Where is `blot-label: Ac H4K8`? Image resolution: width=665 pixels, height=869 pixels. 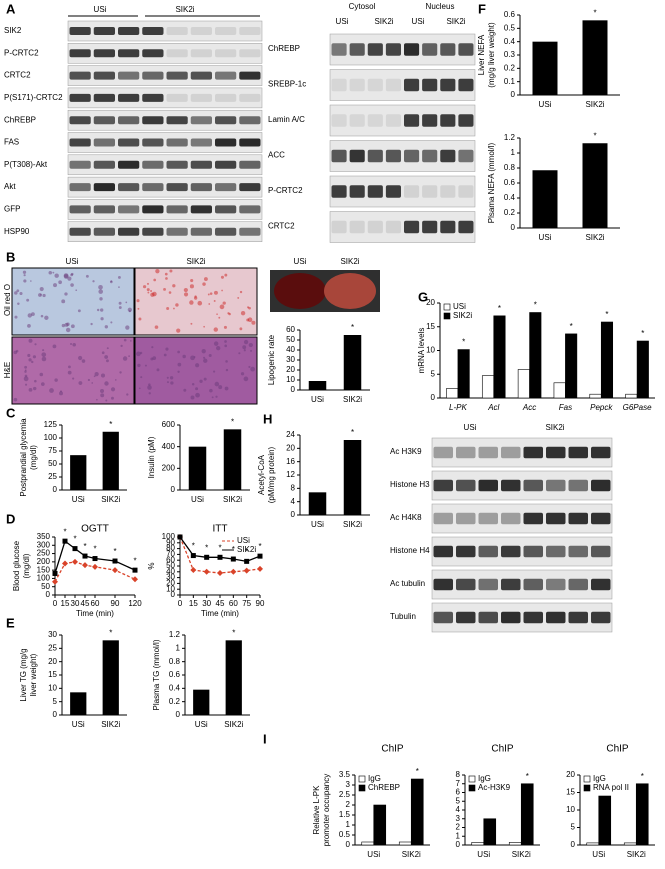 blot-label: Ac H4K8 is located at coordinates (406, 517).